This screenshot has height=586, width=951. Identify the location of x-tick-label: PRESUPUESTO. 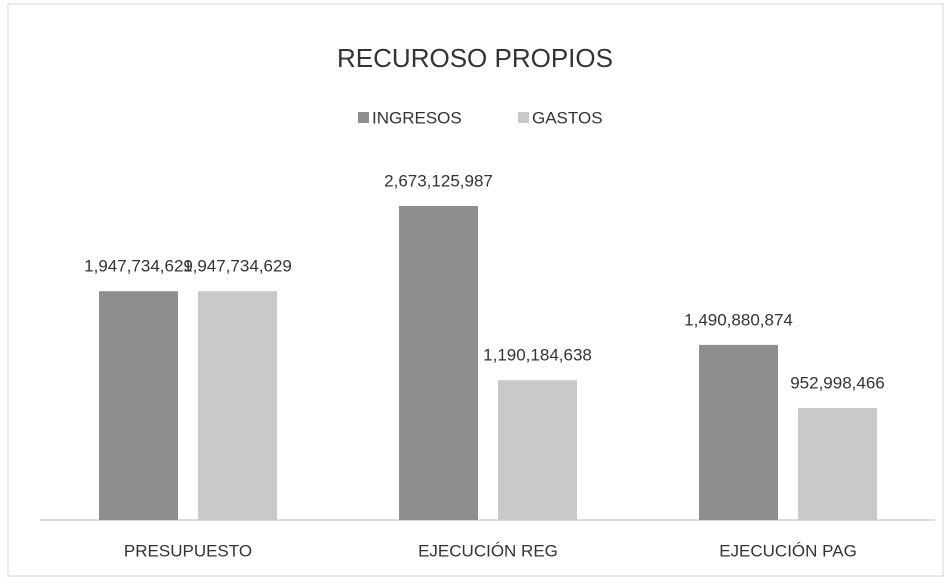
(188, 550).